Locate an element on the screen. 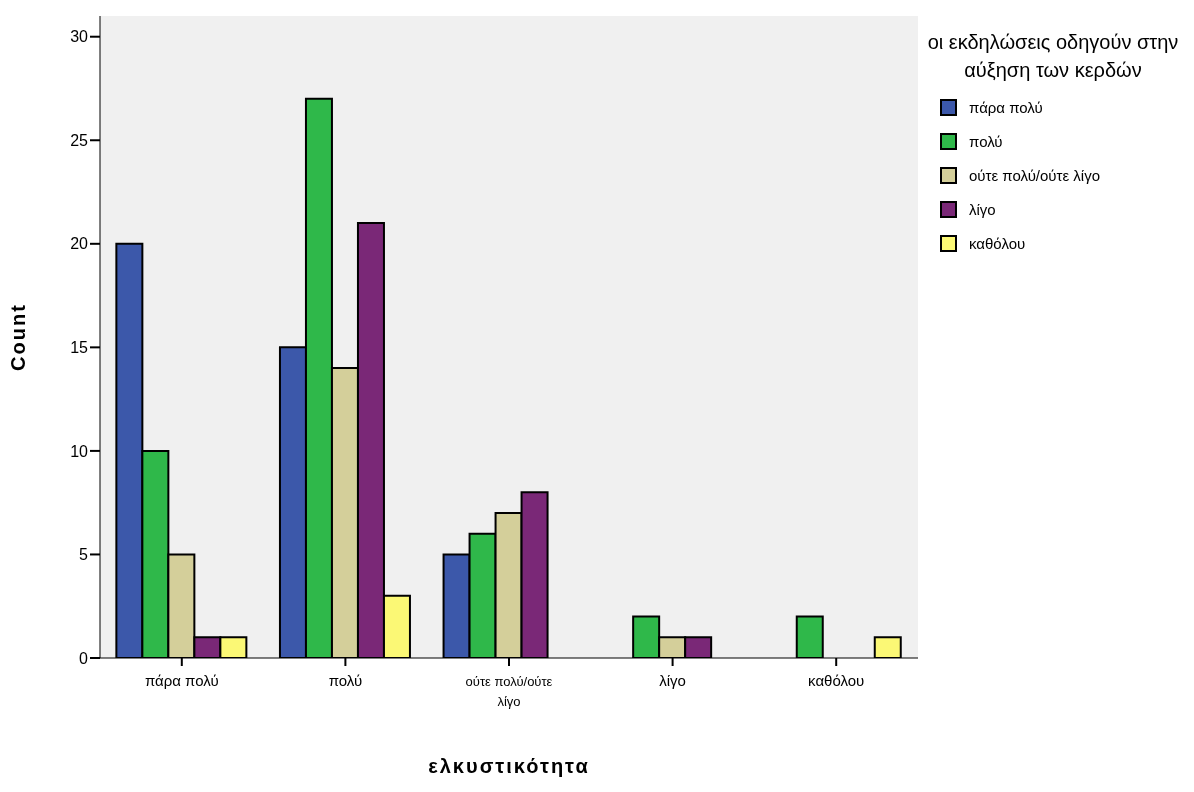 The image size is (1194, 792). legend-label: λίγο is located at coordinates (982, 209).